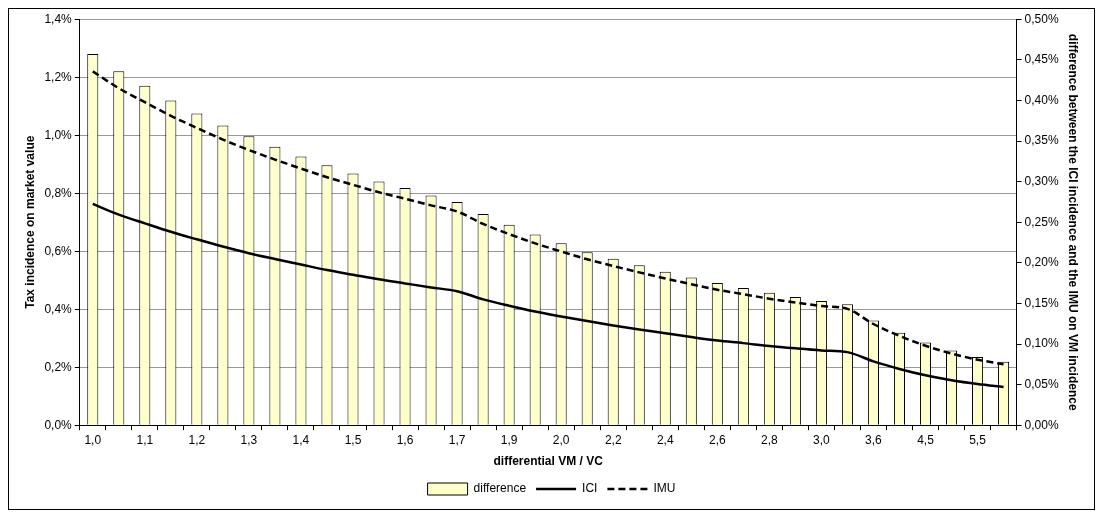  I want to click on y2-tick-label: 0,10%, so click(1041, 343).